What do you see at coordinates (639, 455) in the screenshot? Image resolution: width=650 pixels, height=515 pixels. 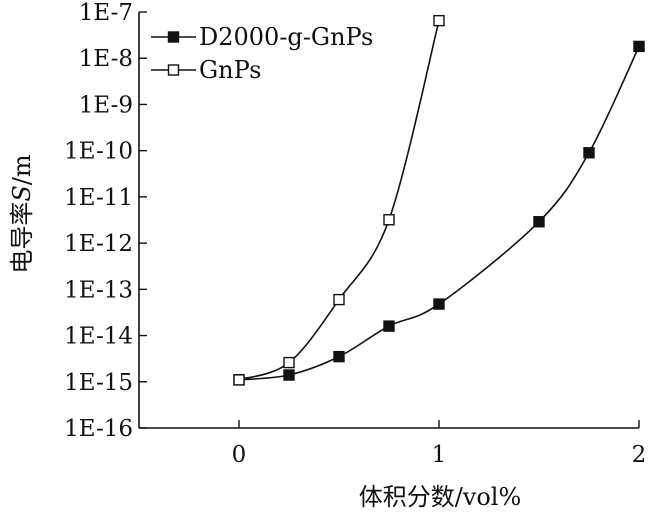 I see `x-tick-label: 2` at bounding box center [639, 455].